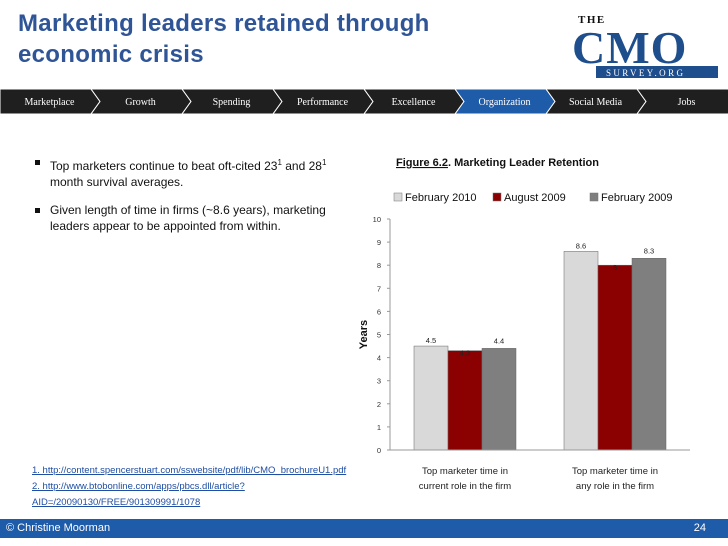  I want to click on y-tick-label: 9, so click(379, 242).